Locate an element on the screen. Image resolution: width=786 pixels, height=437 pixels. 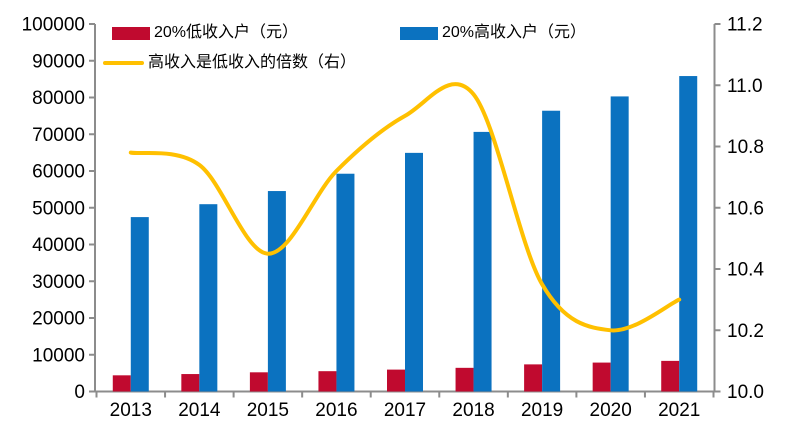
x-tick-label: 2019 is located at coordinates (542, 410).